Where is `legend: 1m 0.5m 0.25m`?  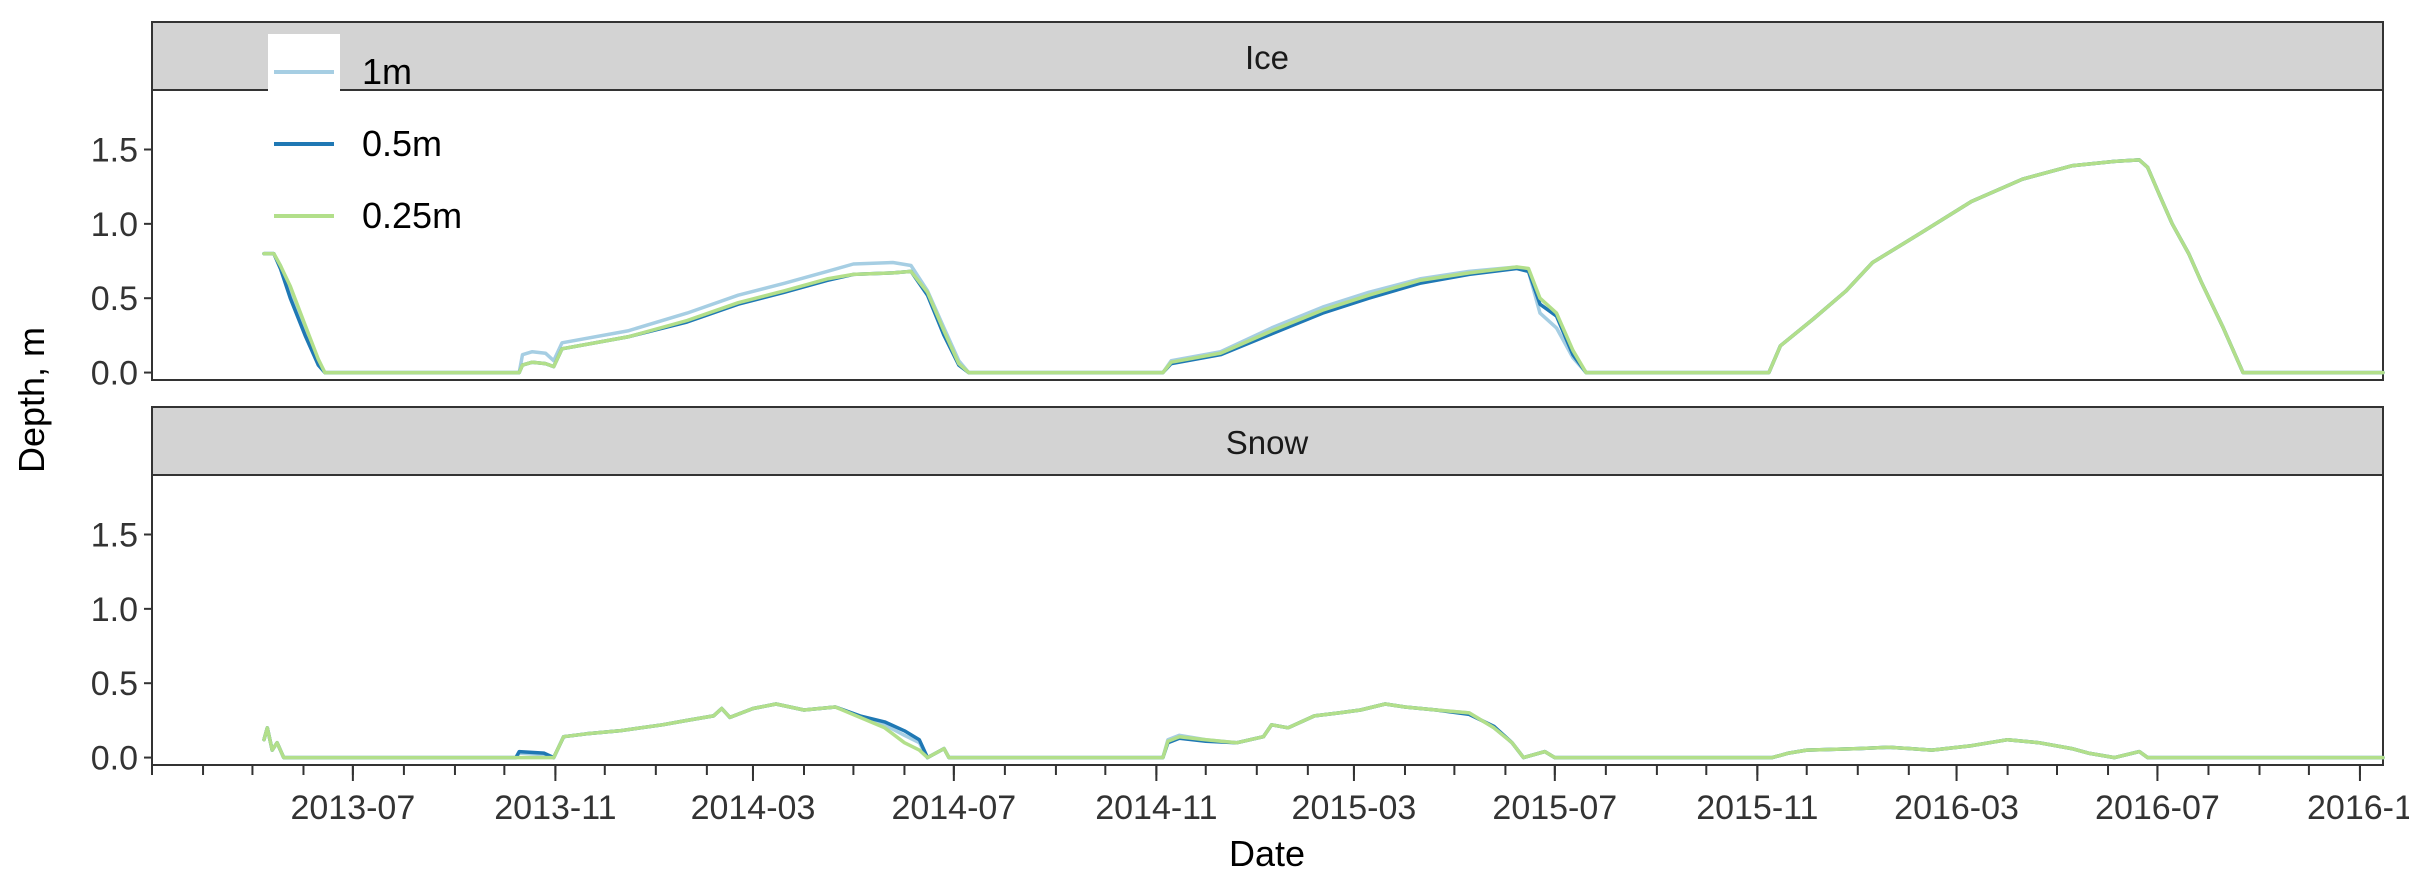
legend: 1m 0.5m 0.25m is located at coordinates (365, 139).